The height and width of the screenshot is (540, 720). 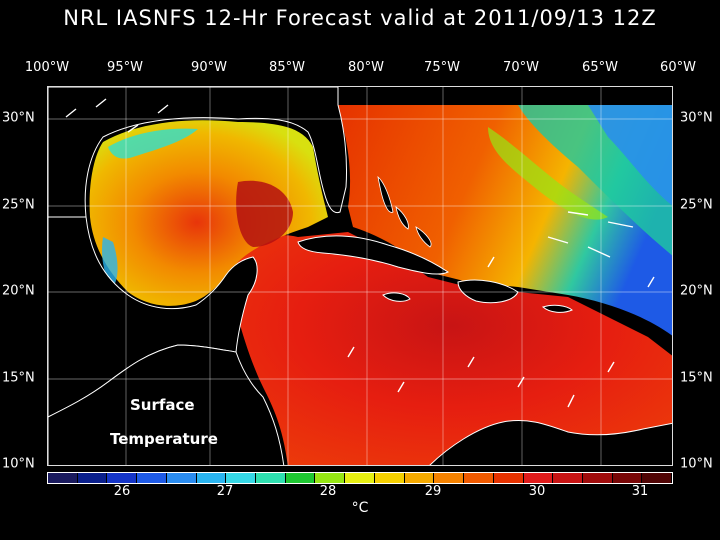 I want to click on lon-label: 60°W, so click(x=678, y=67).